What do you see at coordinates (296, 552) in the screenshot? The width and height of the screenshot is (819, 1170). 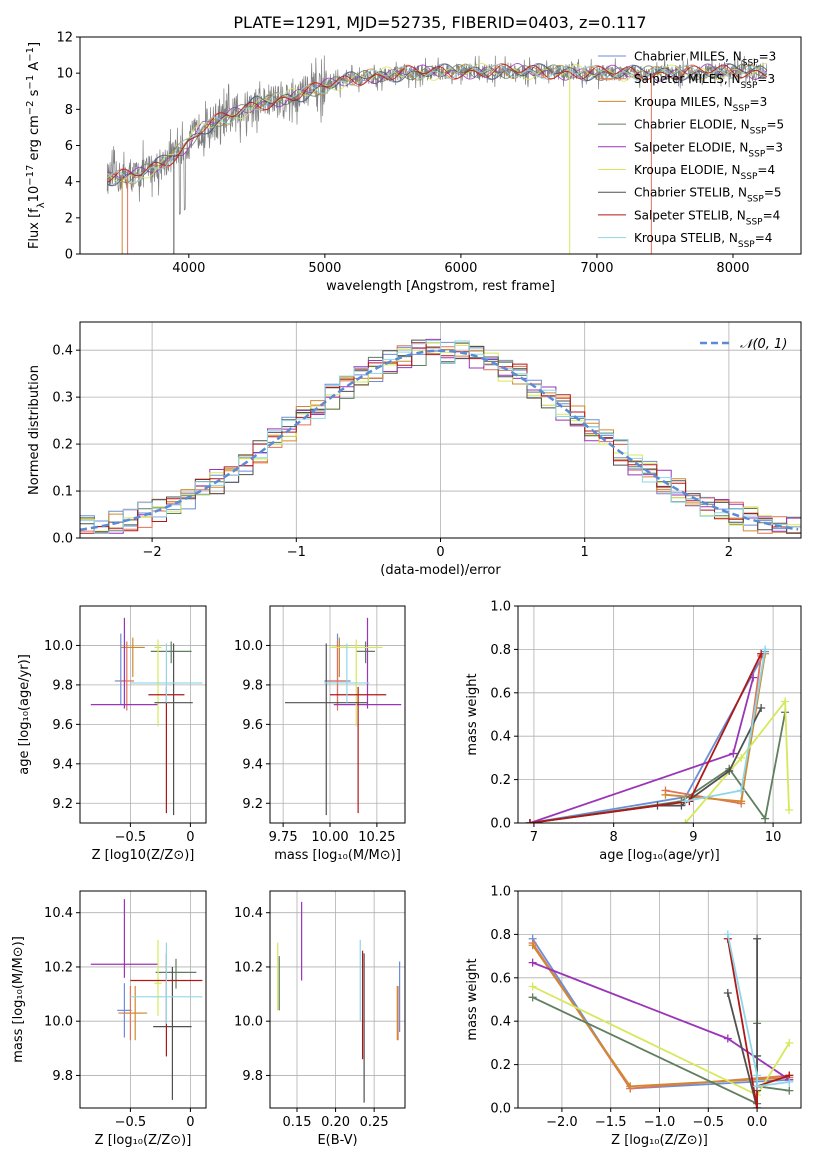 I see `x-tick-label: −1` at bounding box center [296, 552].